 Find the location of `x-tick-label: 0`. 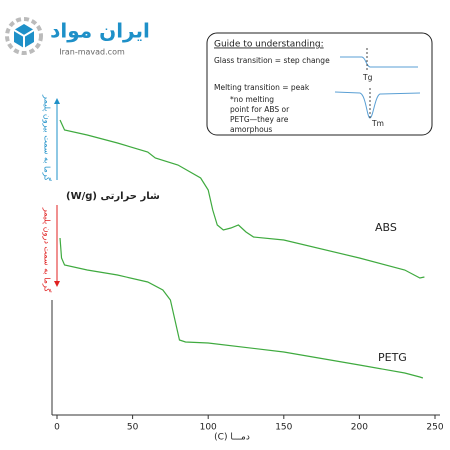

x-tick-label: 0 is located at coordinates (57, 428).